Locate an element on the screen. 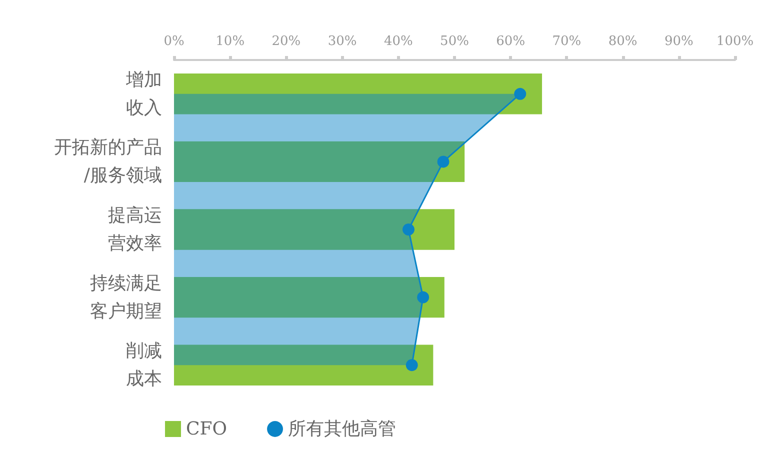 This screenshot has height=449, width=763. x-tick-label: 90% is located at coordinates (679, 41).